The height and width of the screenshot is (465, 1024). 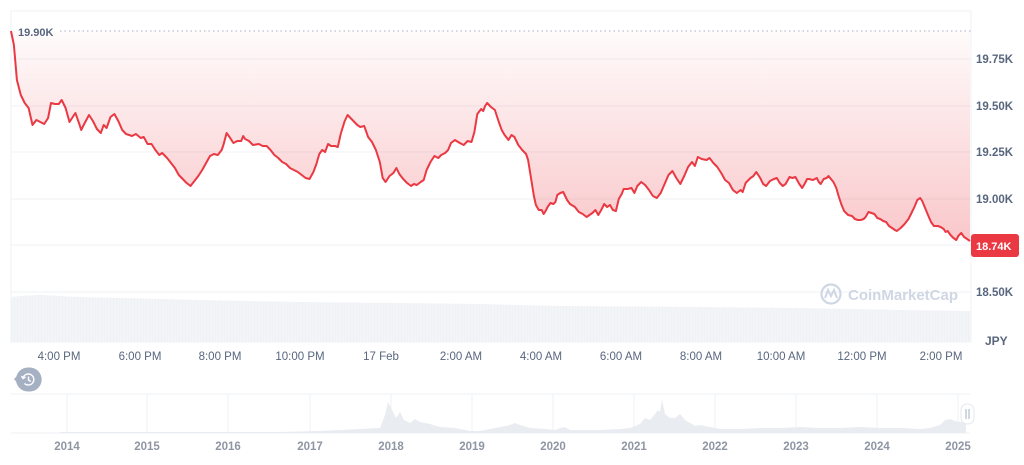 What do you see at coordinates (310, 447) in the screenshot?
I see `svg-text: 2017` at bounding box center [310, 447].